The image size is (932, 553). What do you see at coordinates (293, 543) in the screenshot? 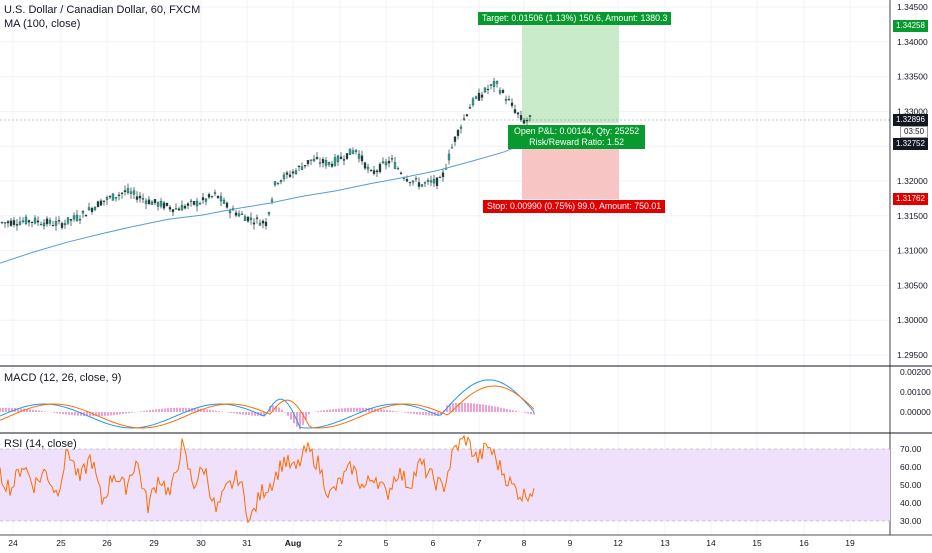
I see `time-label: Aug` at bounding box center [293, 543].